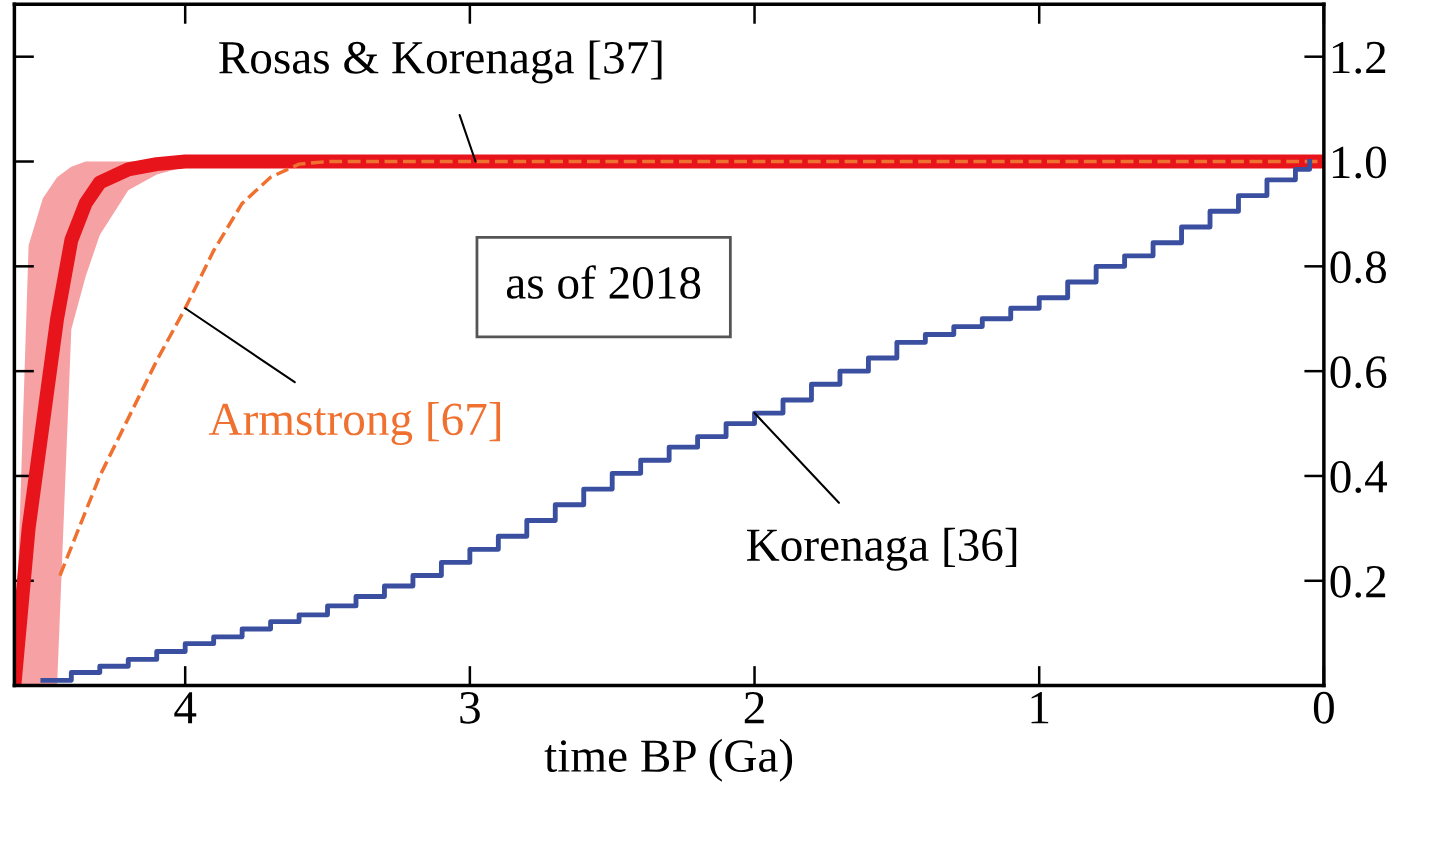  What do you see at coordinates (1359, 57) in the screenshot?
I see `y-tick-label: 1.2` at bounding box center [1359, 57].